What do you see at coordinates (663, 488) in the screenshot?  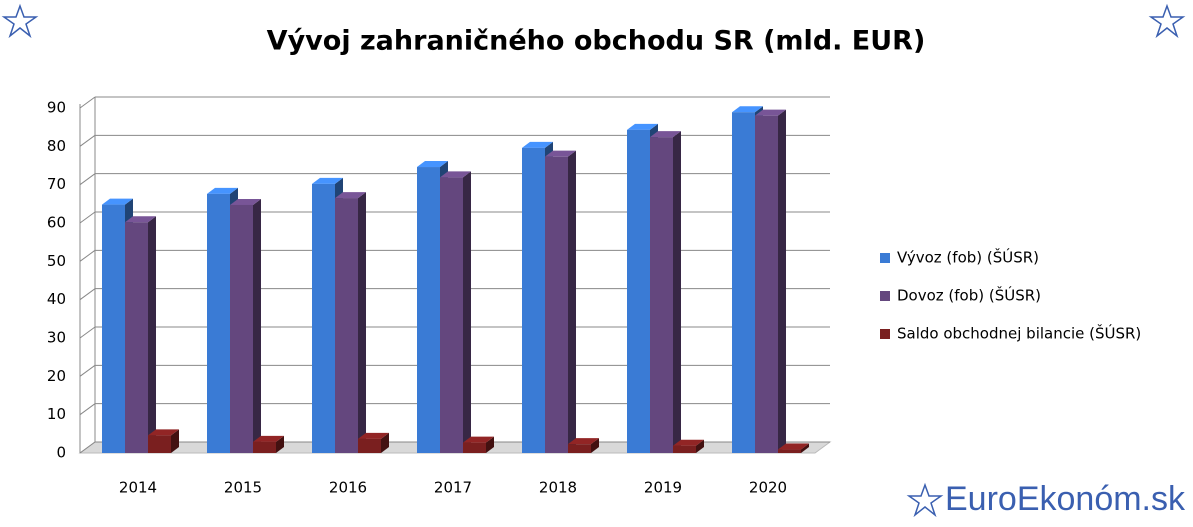 I see `x-tick-label: 2019` at bounding box center [663, 488].